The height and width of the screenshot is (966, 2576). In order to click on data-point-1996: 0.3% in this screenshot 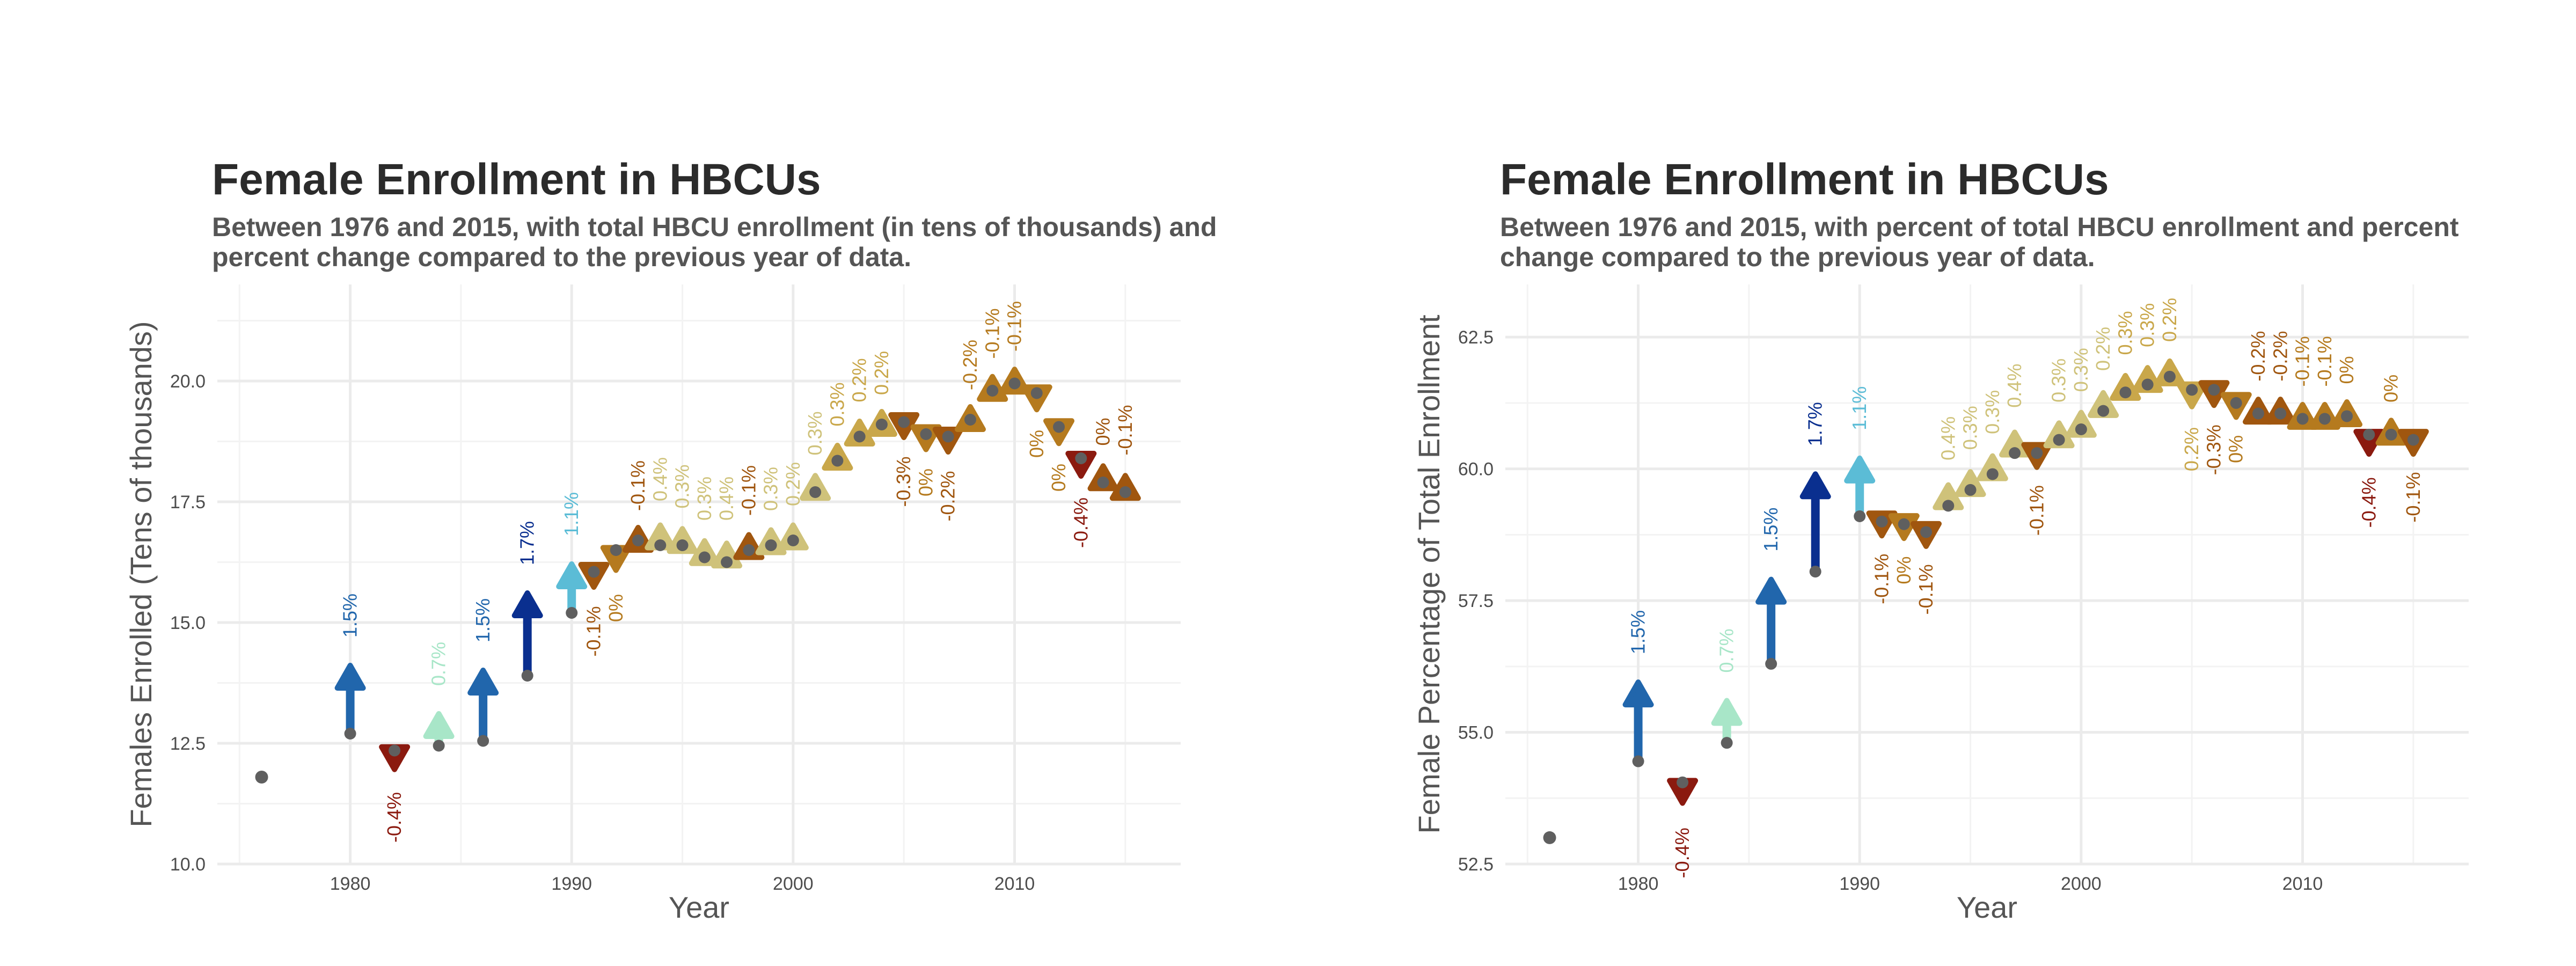, I will do `click(704, 521)`.